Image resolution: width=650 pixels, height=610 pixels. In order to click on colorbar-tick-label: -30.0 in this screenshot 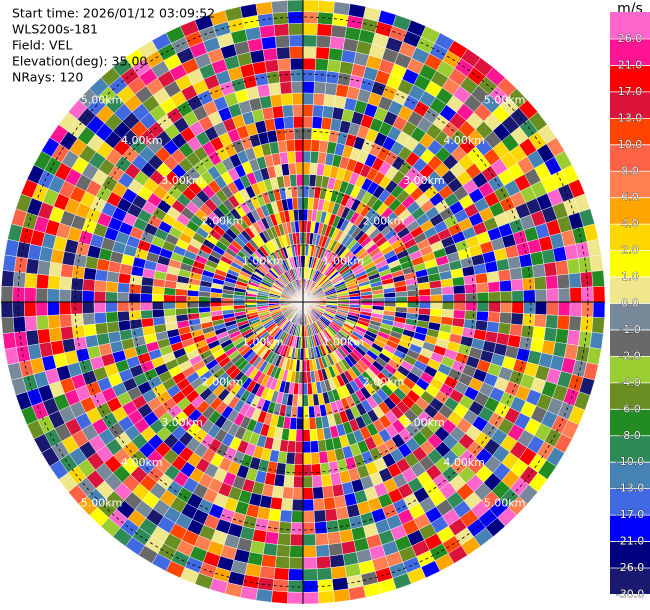, I will do `click(630, 593)`.